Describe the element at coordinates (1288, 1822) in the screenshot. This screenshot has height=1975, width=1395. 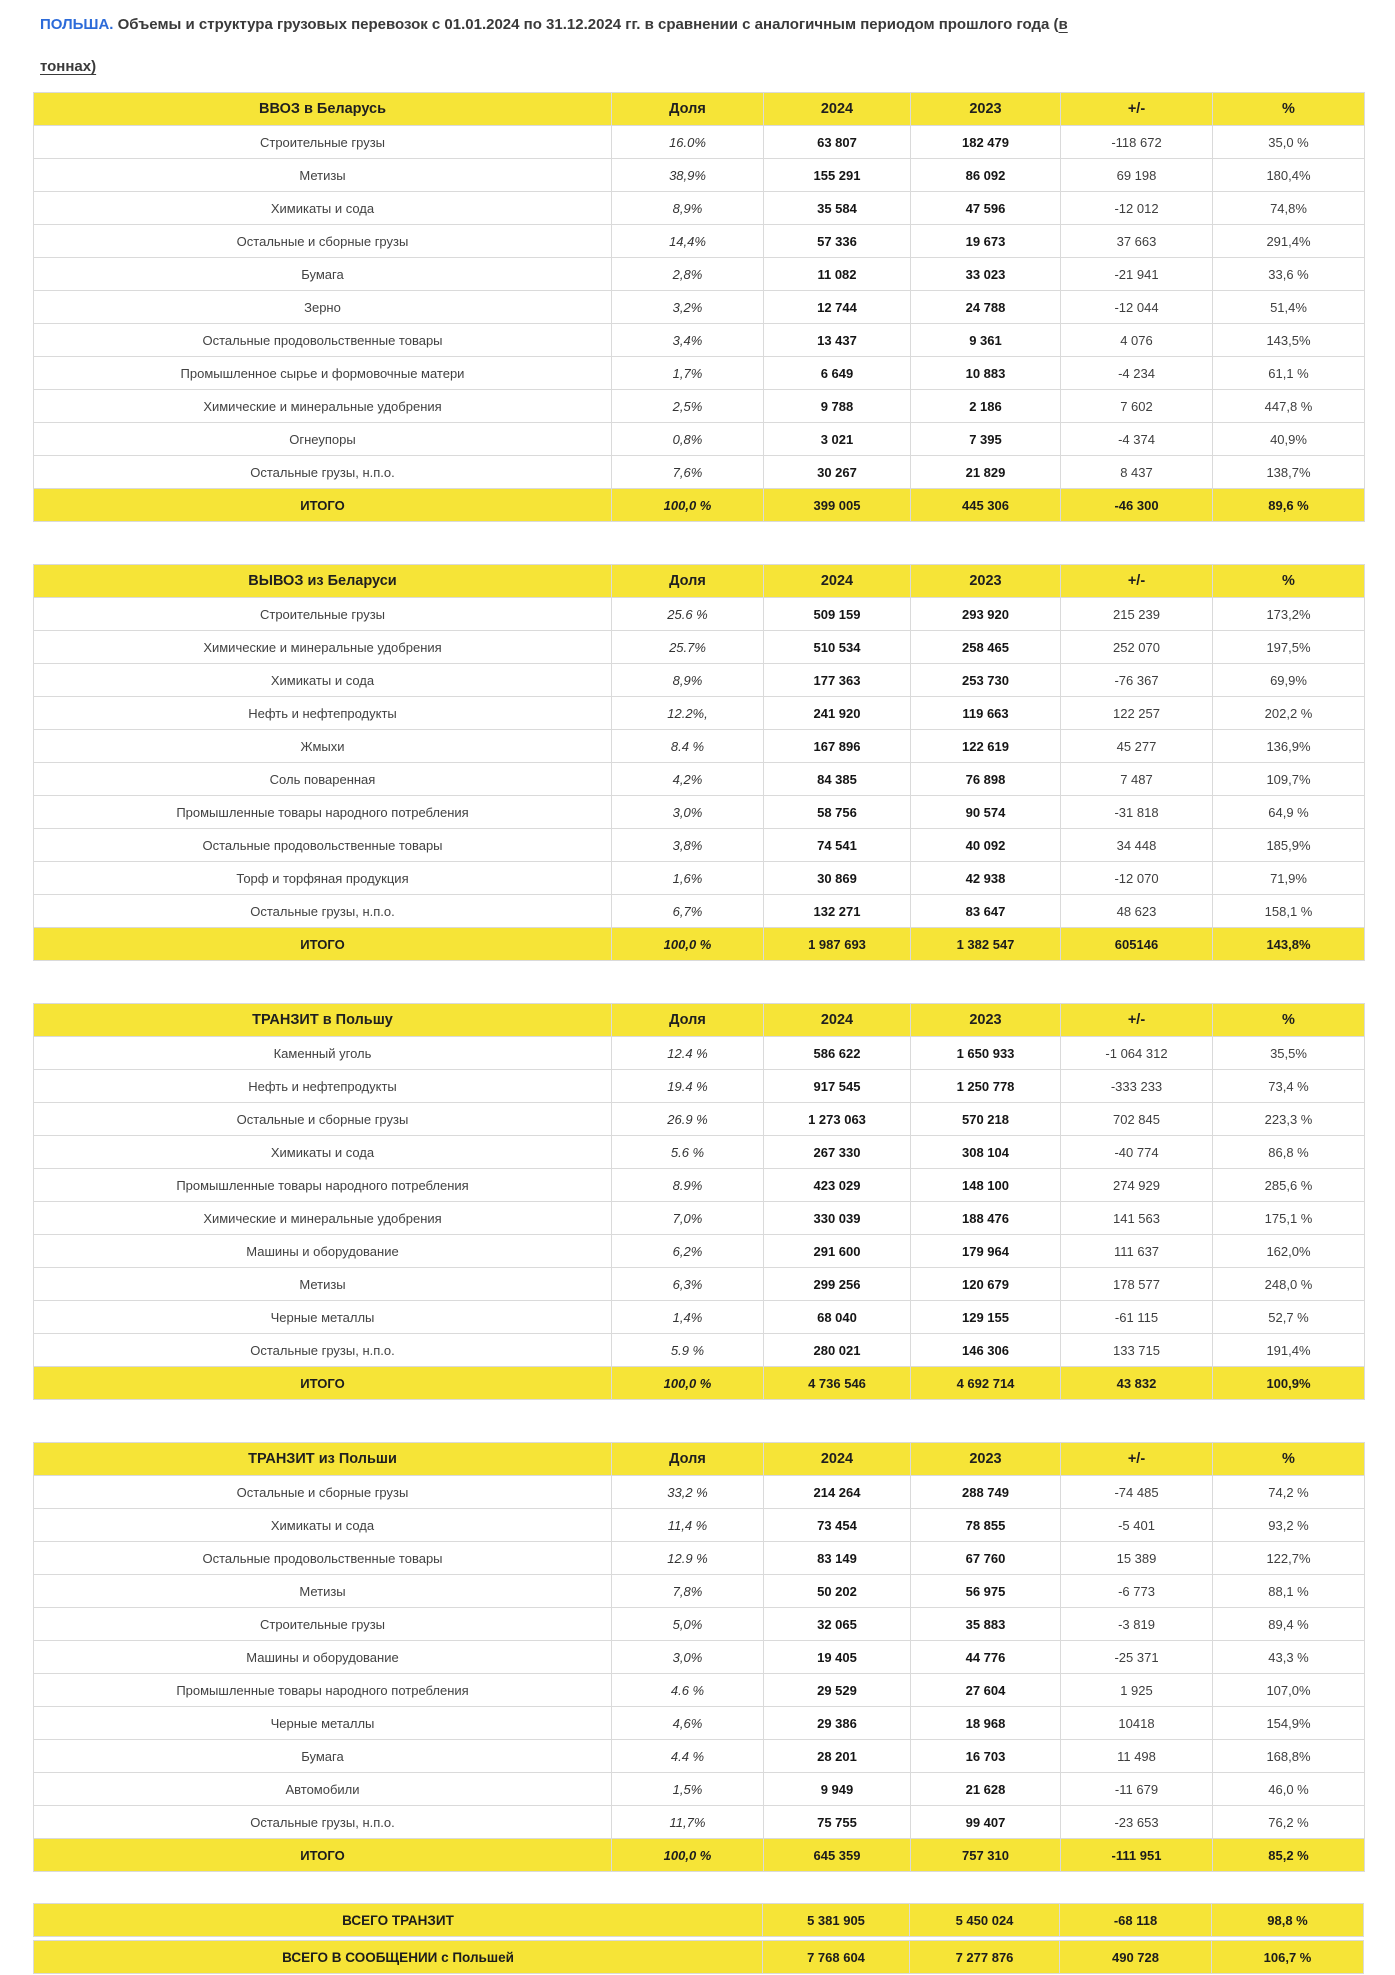
I see `percent-cell: 76,2 %` at that location.